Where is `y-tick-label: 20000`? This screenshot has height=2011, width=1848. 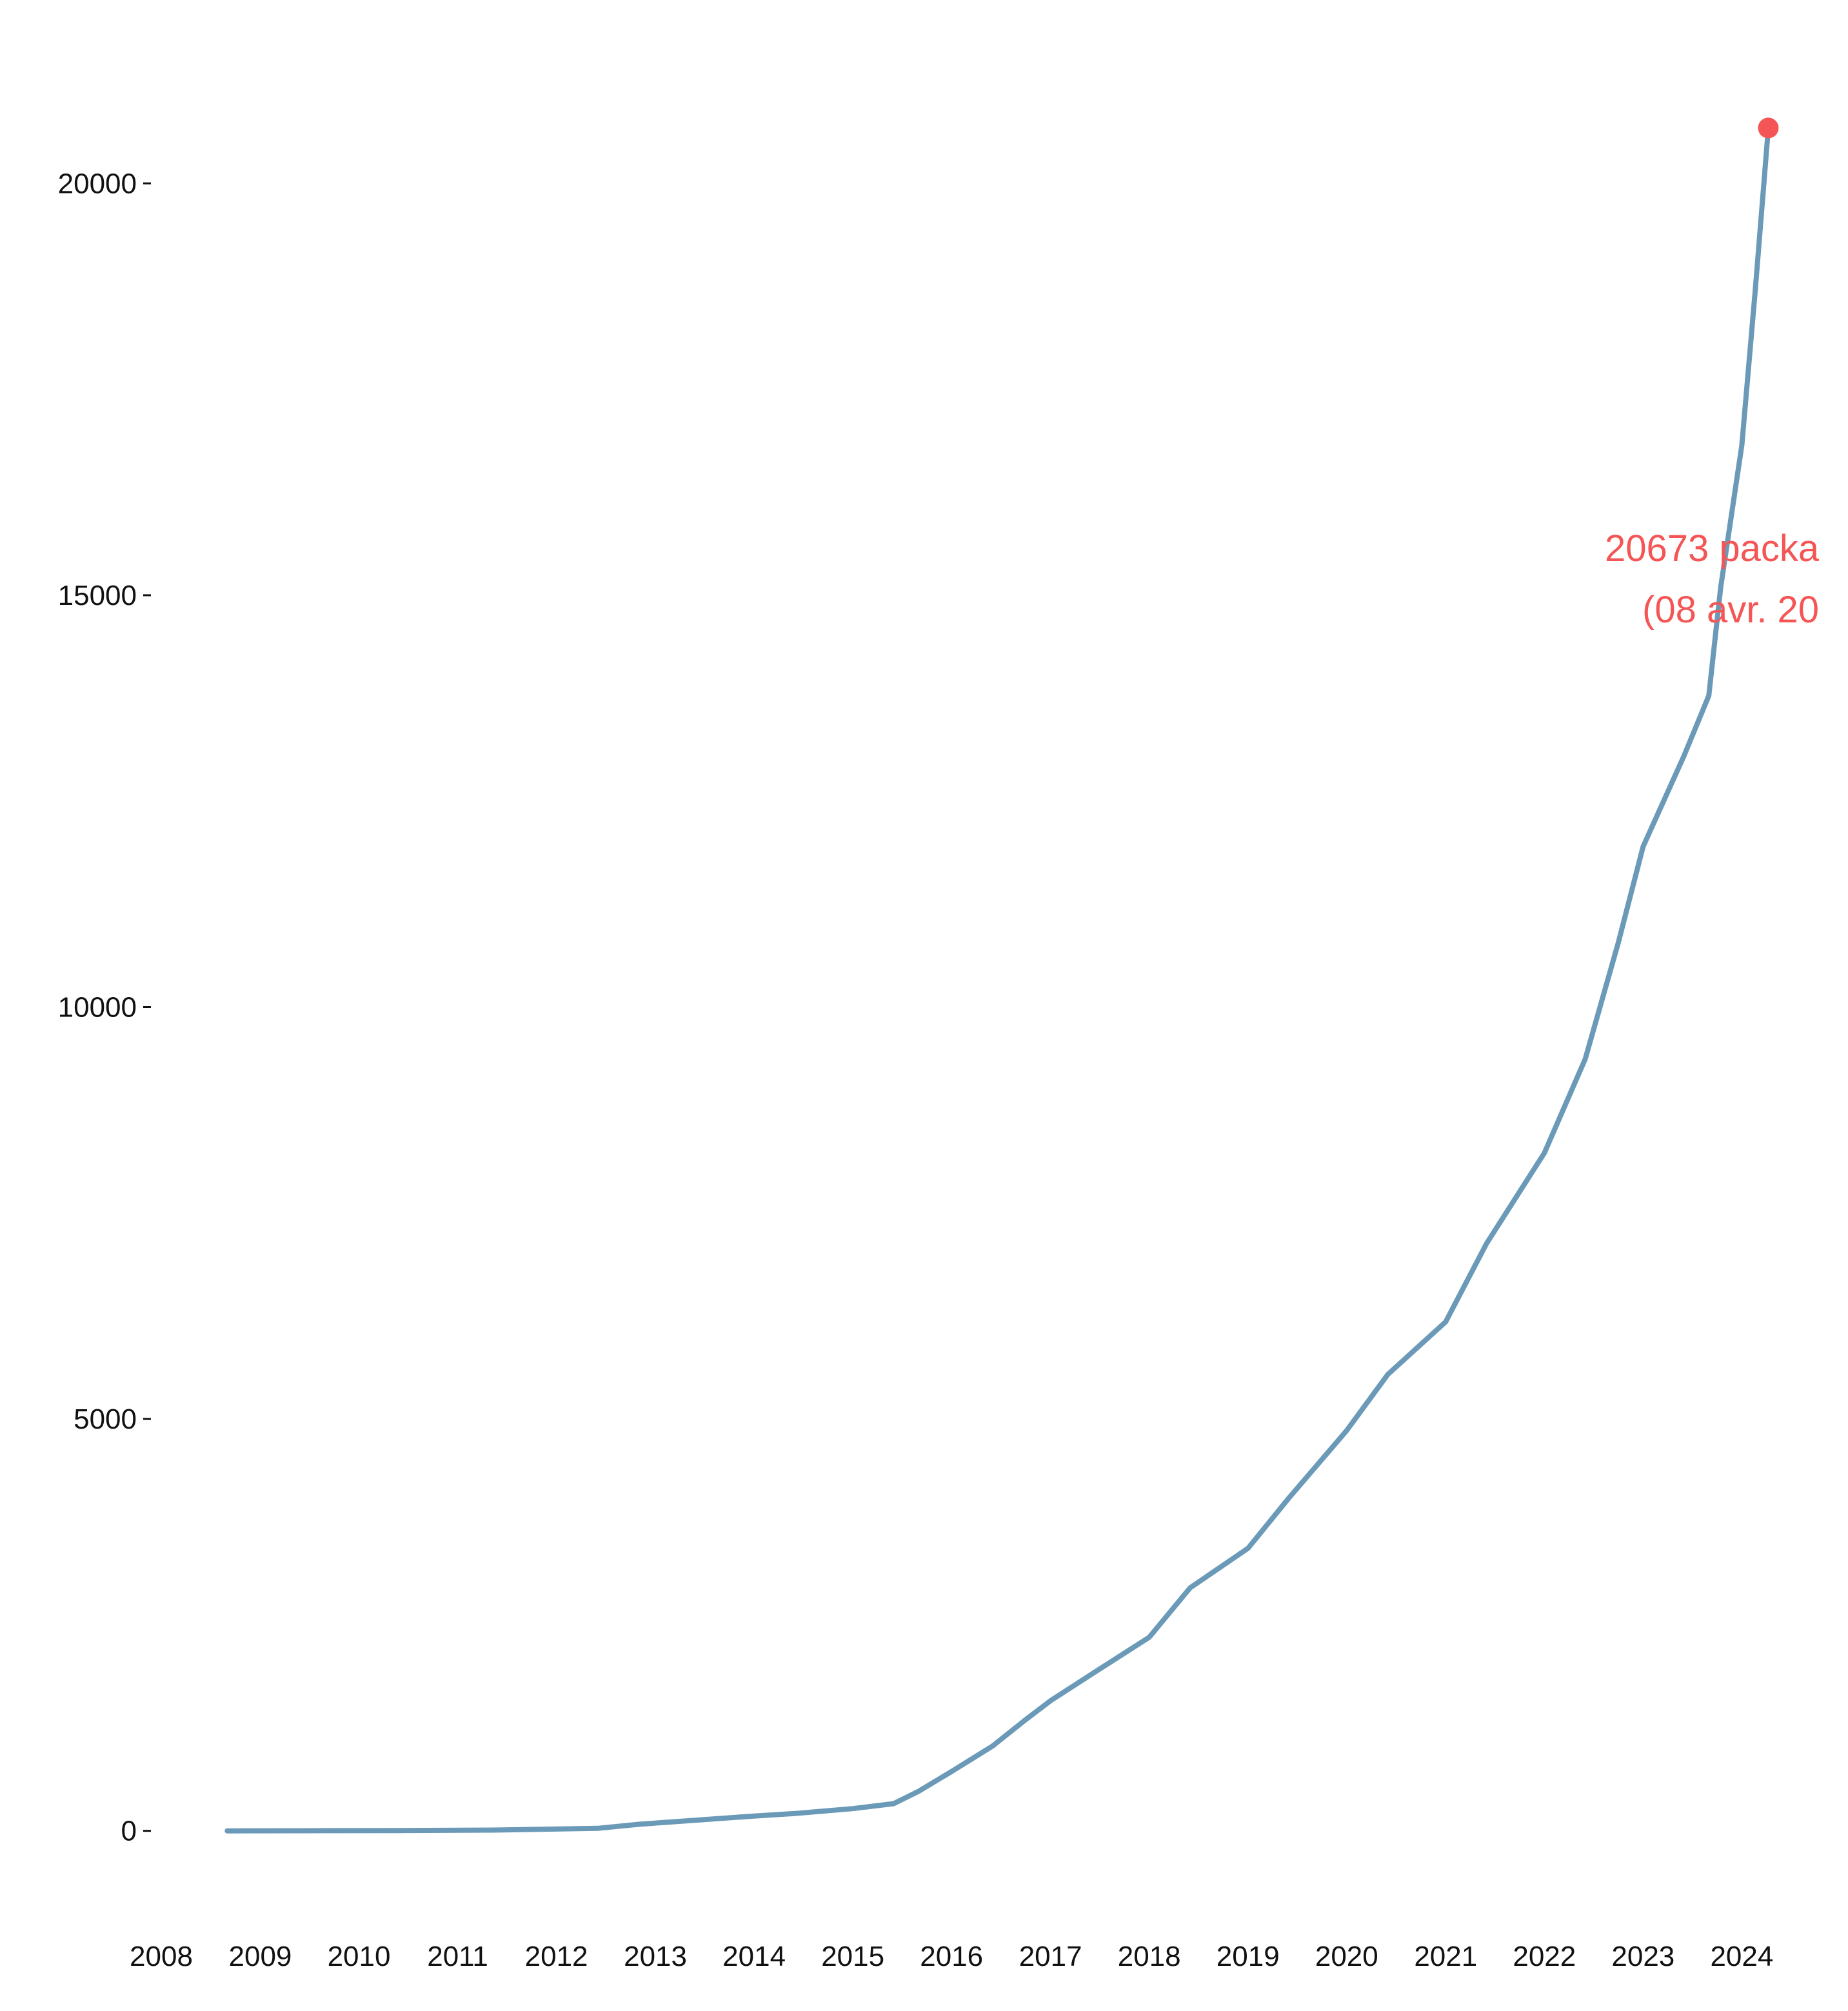
y-tick-label: 20000 is located at coordinates (97, 183).